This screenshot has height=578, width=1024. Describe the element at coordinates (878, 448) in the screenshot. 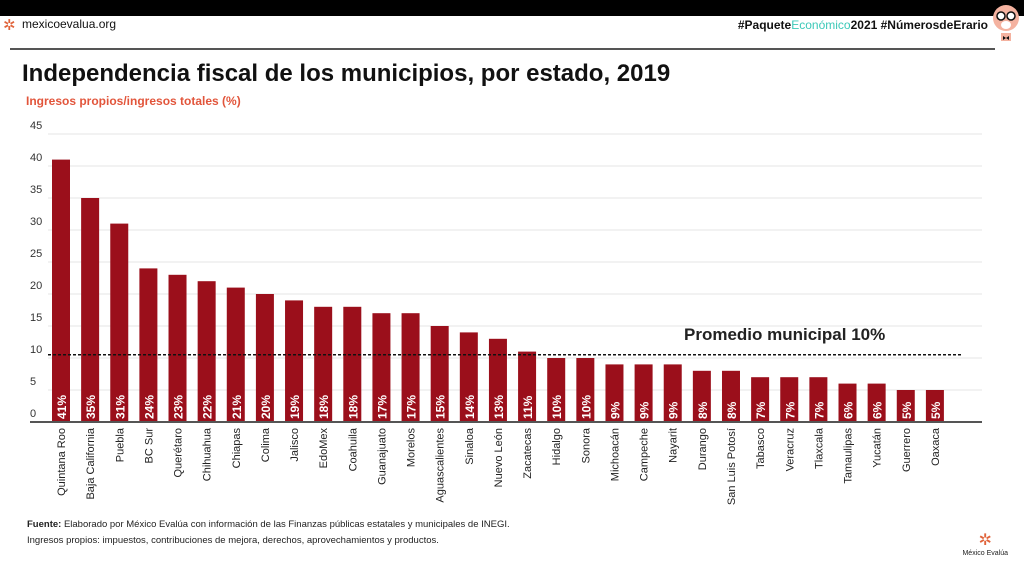

I see `x-tick-label: Yucatán` at that location.